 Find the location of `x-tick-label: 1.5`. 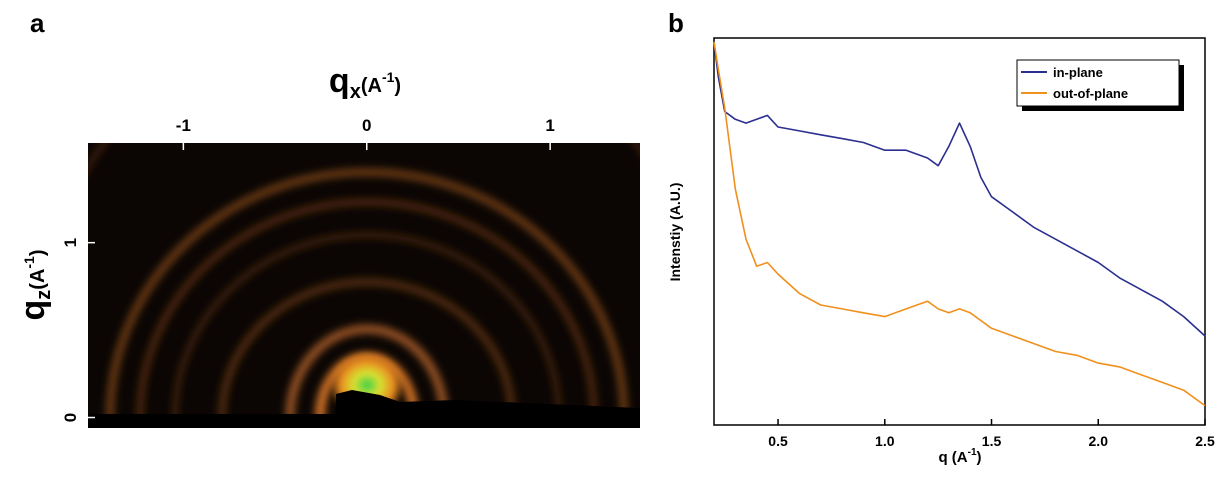

x-tick-label: 1.5 is located at coordinates (992, 441).